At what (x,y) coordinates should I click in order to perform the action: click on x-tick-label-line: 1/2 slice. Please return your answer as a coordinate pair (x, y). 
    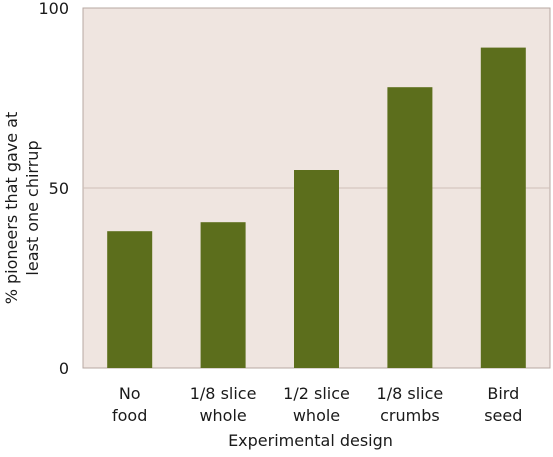
    Looking at the image, I should click on (316, 393).